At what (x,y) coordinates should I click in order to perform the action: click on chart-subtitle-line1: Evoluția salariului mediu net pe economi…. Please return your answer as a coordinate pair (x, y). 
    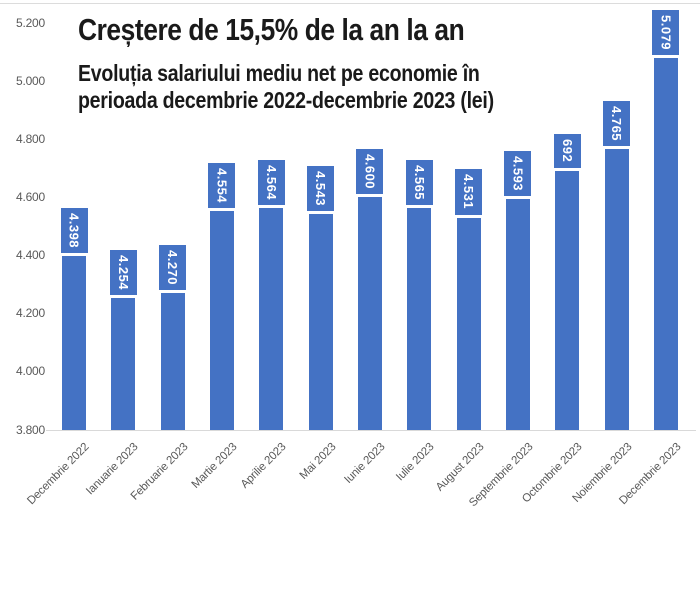
    Looking at the image, I should click on (279, 73).